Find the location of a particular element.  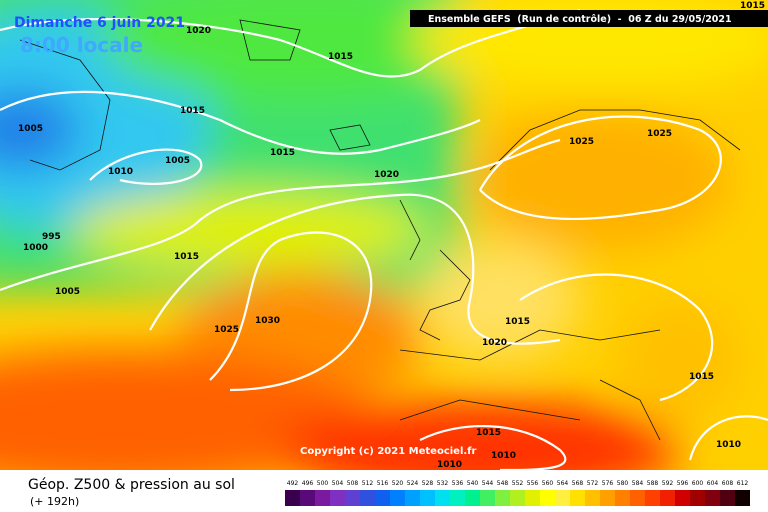

scale-label: 584 is located at coordinates (638, 483).